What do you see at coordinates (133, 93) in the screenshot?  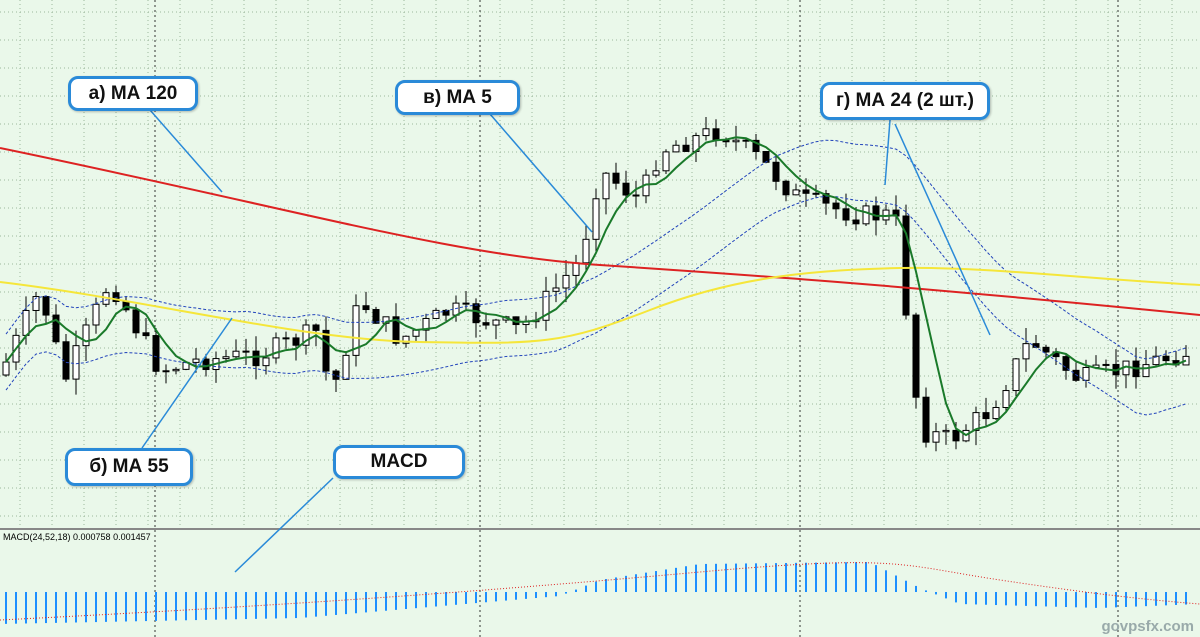 I see `callout-ma120: а) МА 120` at bounding box center [133, 93].